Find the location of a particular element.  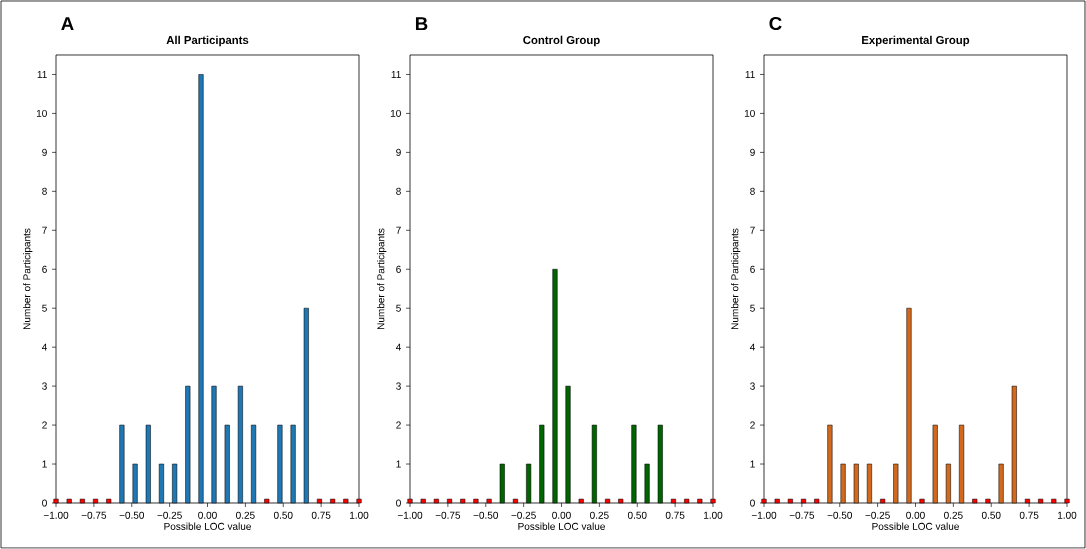

chart-title: Experimental Group is located at coordinates (916, 41).